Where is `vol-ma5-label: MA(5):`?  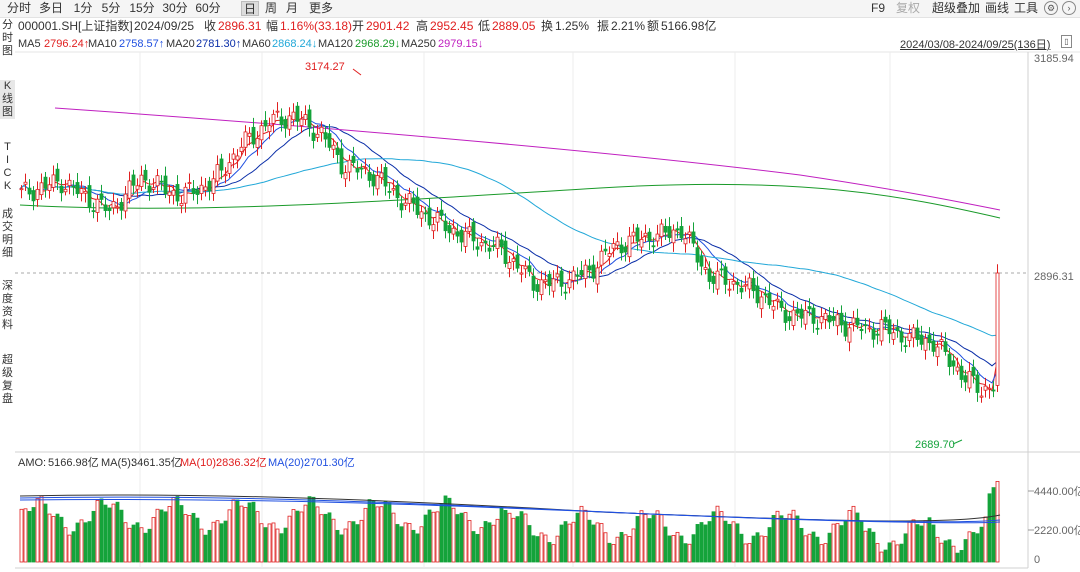 vol-ma5-label: MA(5): is located at coordinates (117, 463).